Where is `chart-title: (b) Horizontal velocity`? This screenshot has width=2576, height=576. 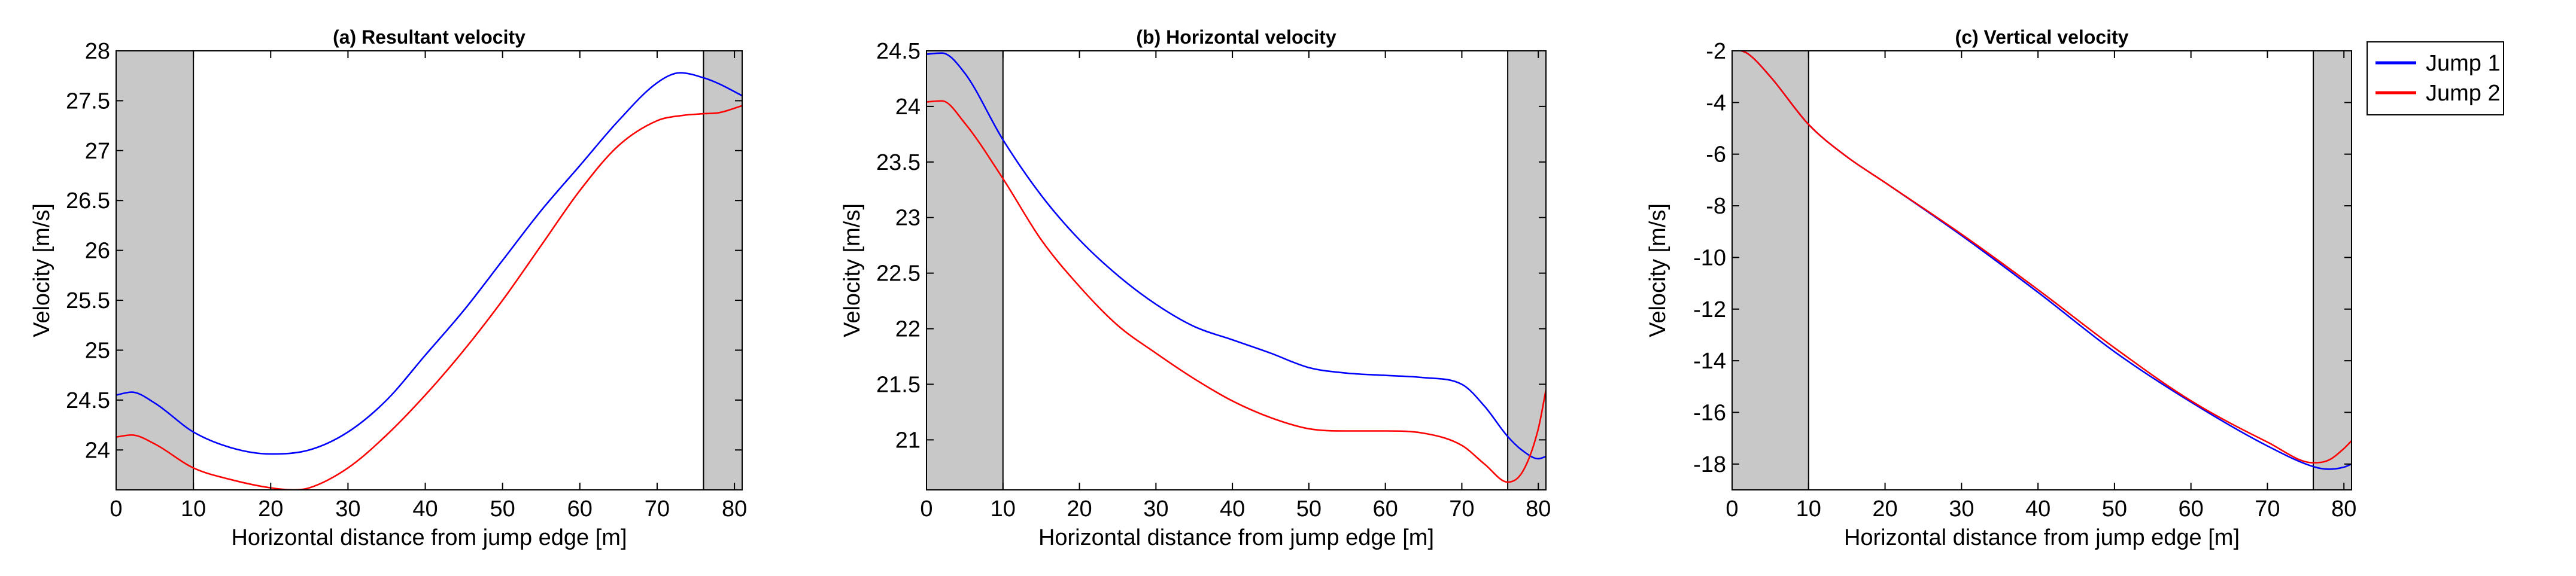
chart-title: (b) Horizontal velocity is located at coordinates (1236, 37).